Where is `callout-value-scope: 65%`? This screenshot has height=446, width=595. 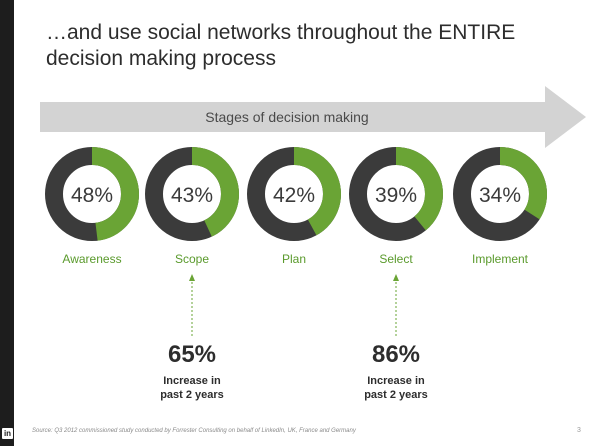 callout-value-scope: 65% is located at coordinates (192, 354).